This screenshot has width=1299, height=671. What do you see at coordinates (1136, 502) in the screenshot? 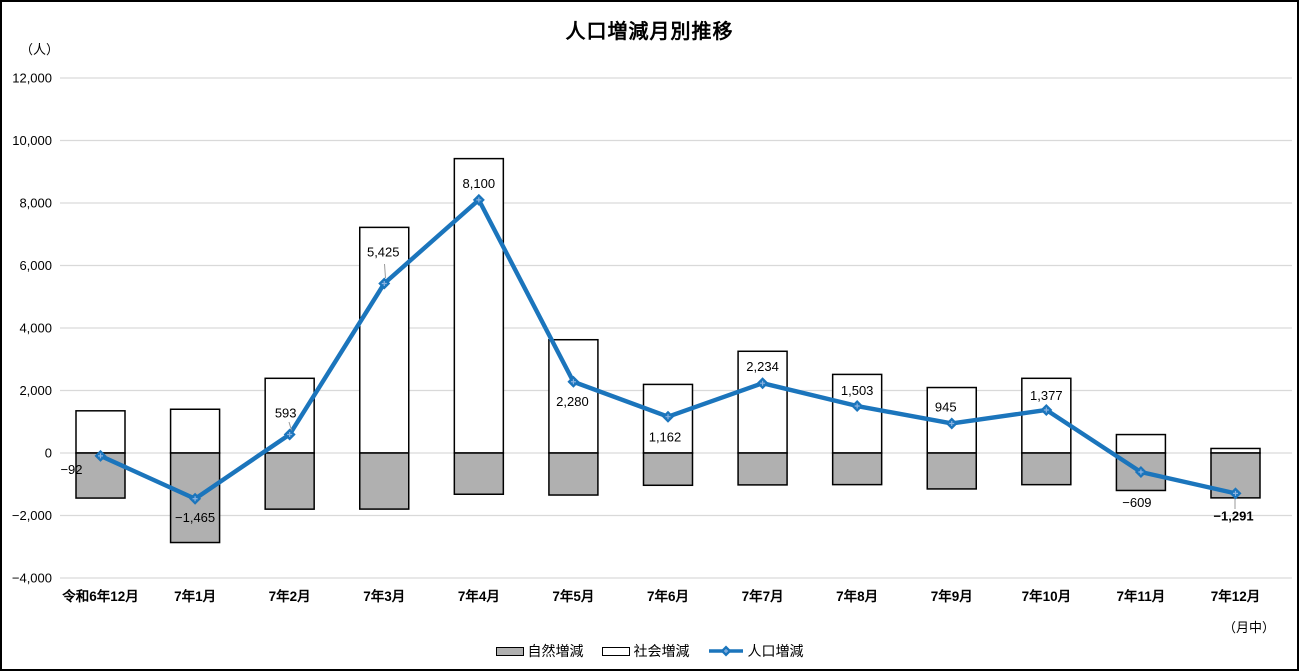
I see `data-label: −609` at bounding box center [1136, 502].